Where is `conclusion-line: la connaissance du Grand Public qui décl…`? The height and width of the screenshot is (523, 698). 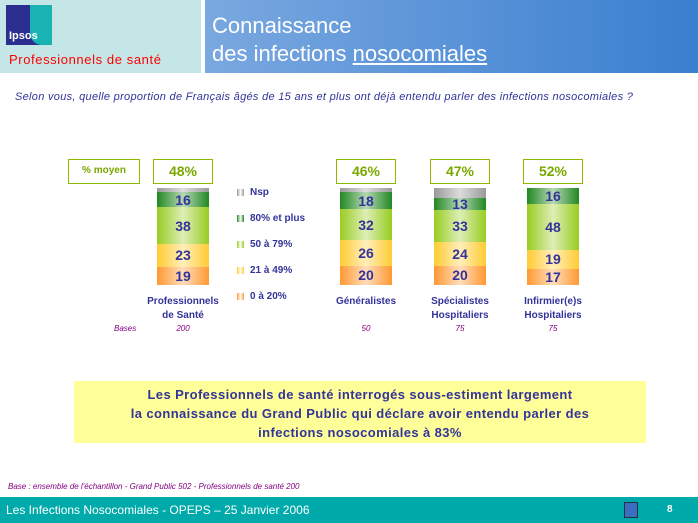 conclusion-line: la connaissance du Grand Public qui décl… is located at coordinates (360, 413).